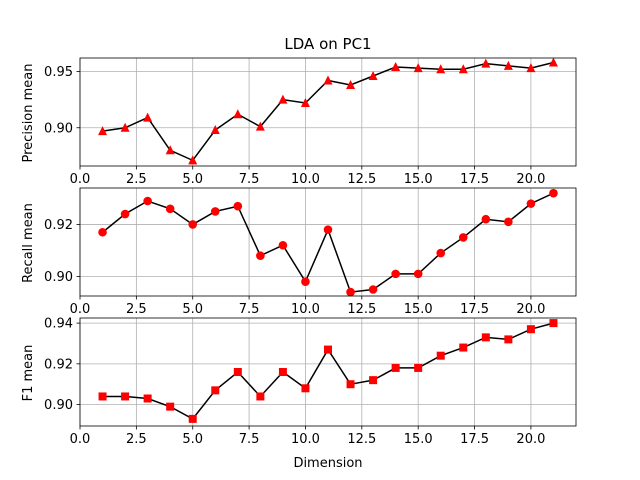 This screenshot has height=480, width=640. What do you see at coordinates (530, 439) in the screenshot?
I see `f1-x-tick-label: 20.0` at bounding box center [530, 439].